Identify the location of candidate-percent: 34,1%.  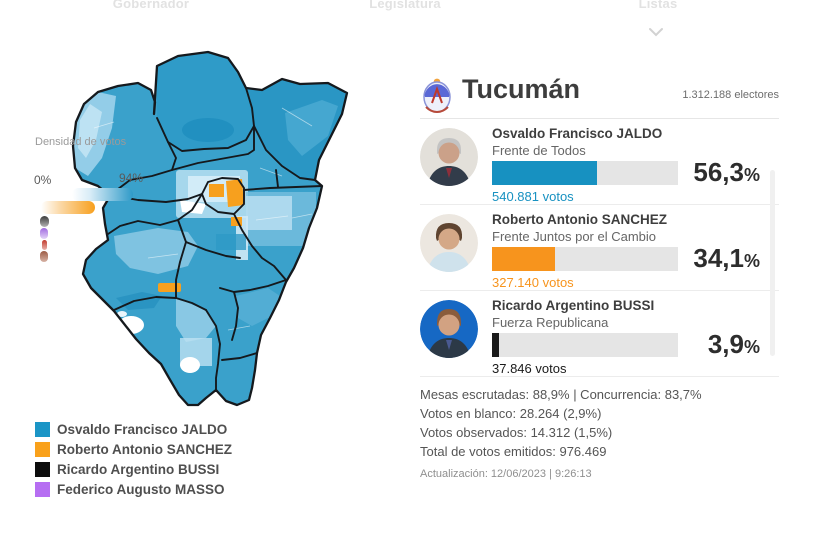
(726, 258).